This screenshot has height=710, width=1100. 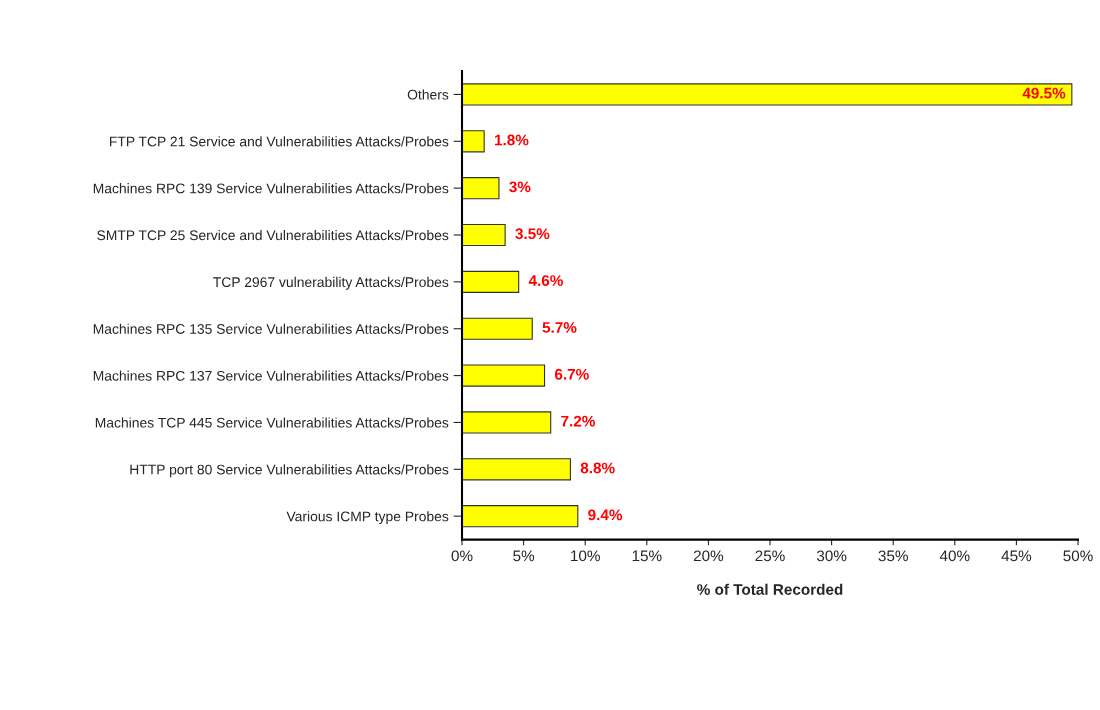 I want to click on data-label: 1.8%, so click(x=511, y=140).